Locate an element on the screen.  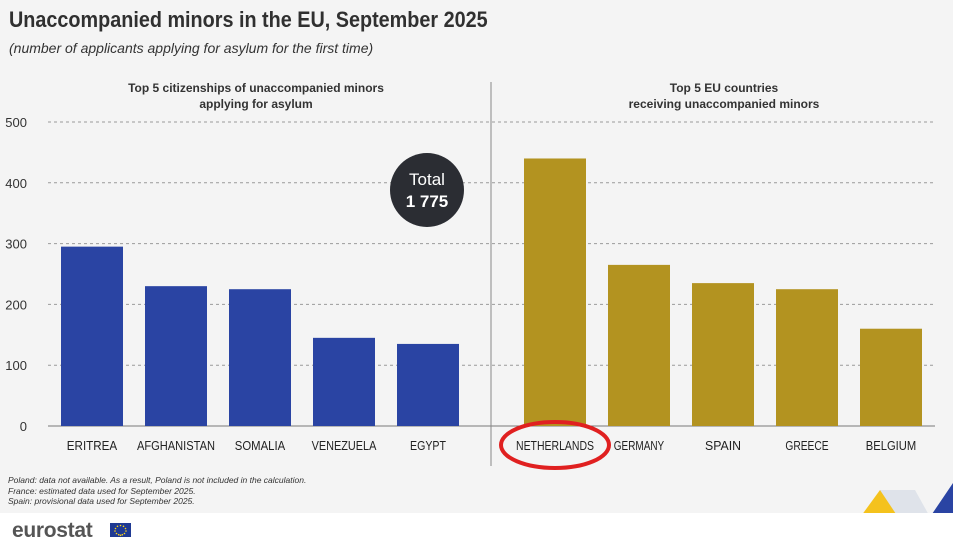
panel-title-2-line: receiving unaccompanied minors is located at coordinates (724, 104).